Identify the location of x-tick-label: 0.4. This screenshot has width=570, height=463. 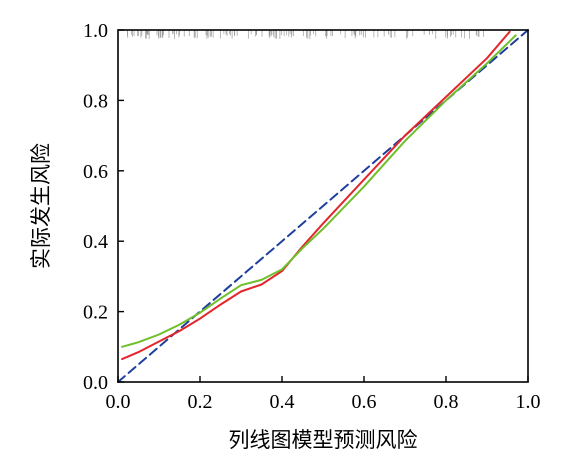
(282, 402).